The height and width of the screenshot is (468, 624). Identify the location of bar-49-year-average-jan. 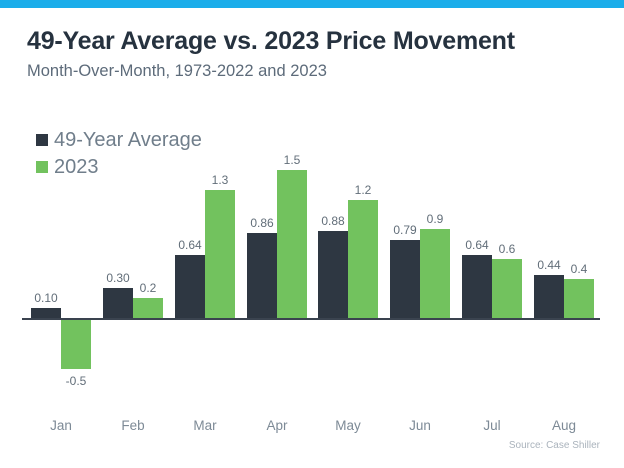
(46, 313).